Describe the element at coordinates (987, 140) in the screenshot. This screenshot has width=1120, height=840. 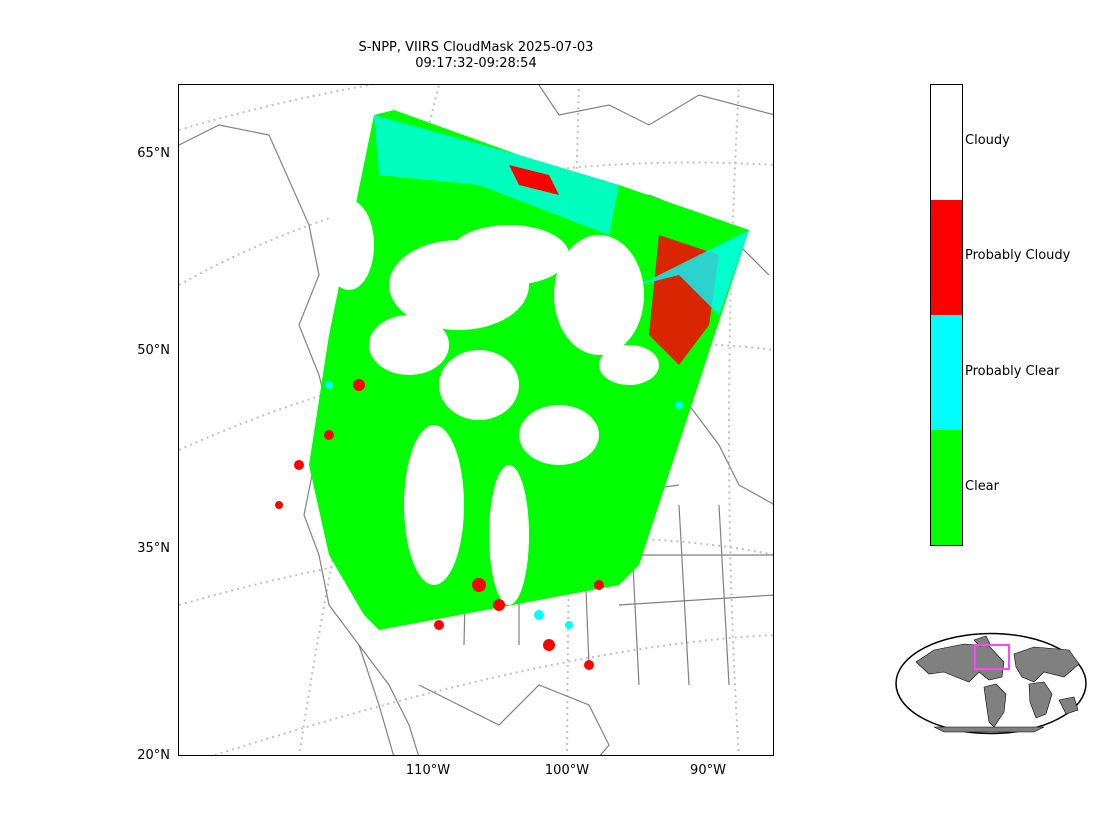
I see `colorbar-label-cloudy: Cloudy` at that location.